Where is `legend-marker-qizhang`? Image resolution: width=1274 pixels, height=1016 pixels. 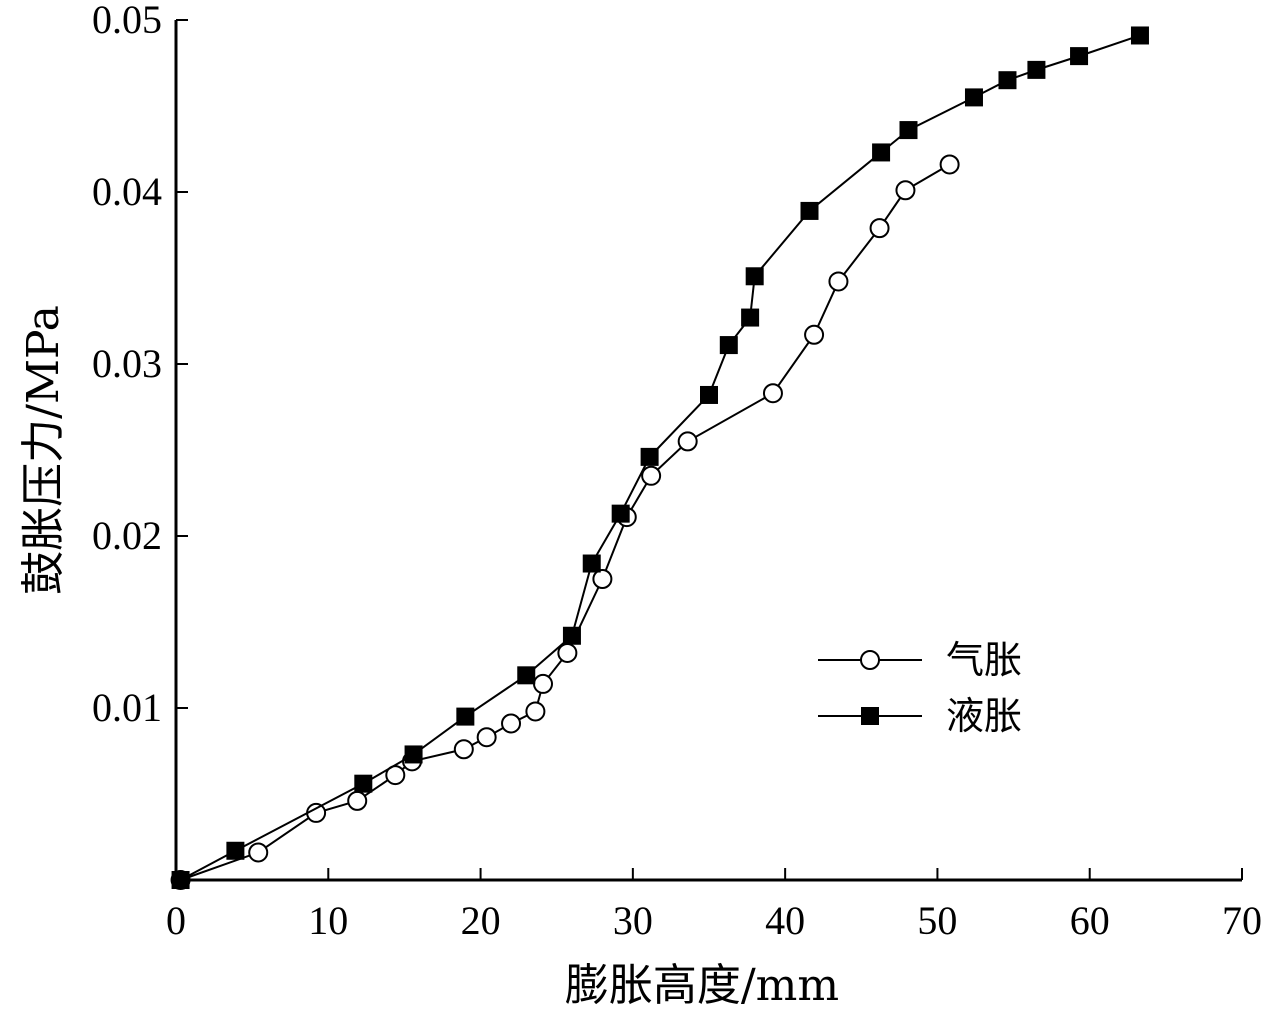 legend-marker-qizhang is located at coordinates (870, 660).